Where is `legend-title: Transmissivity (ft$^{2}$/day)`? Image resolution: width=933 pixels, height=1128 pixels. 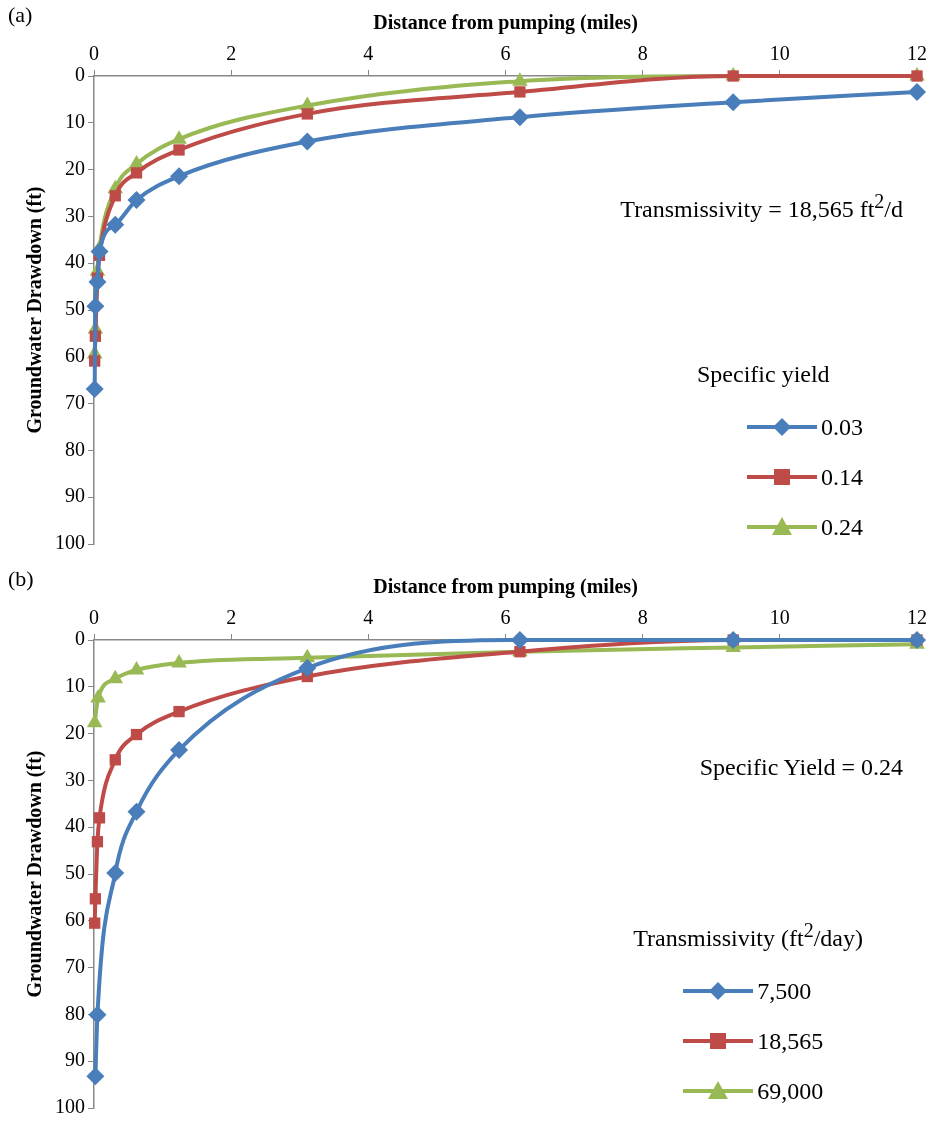 legend-title: Transmissivity (ft$^{2}$/day) is located at coordinates (748, 935).